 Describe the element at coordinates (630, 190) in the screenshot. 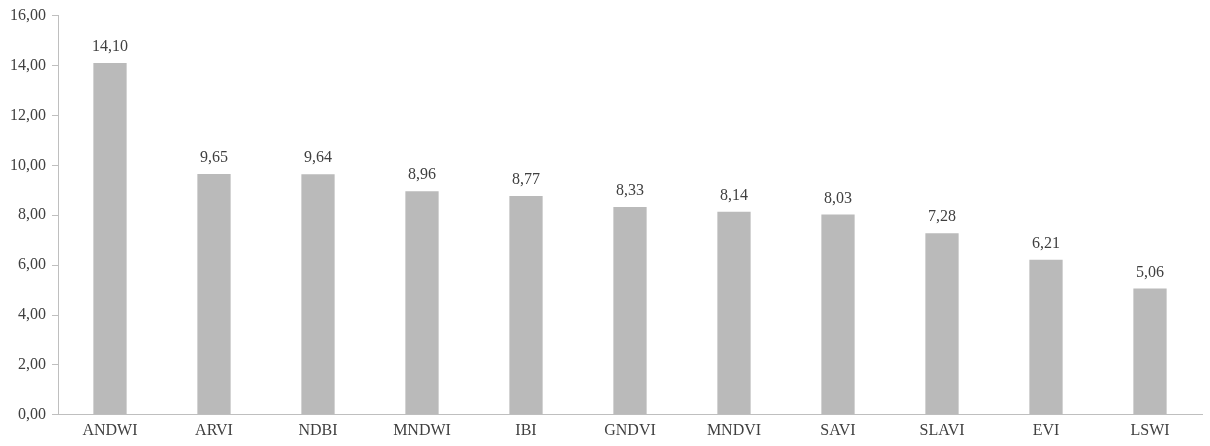

I see `data-label: 8,33` at that location.